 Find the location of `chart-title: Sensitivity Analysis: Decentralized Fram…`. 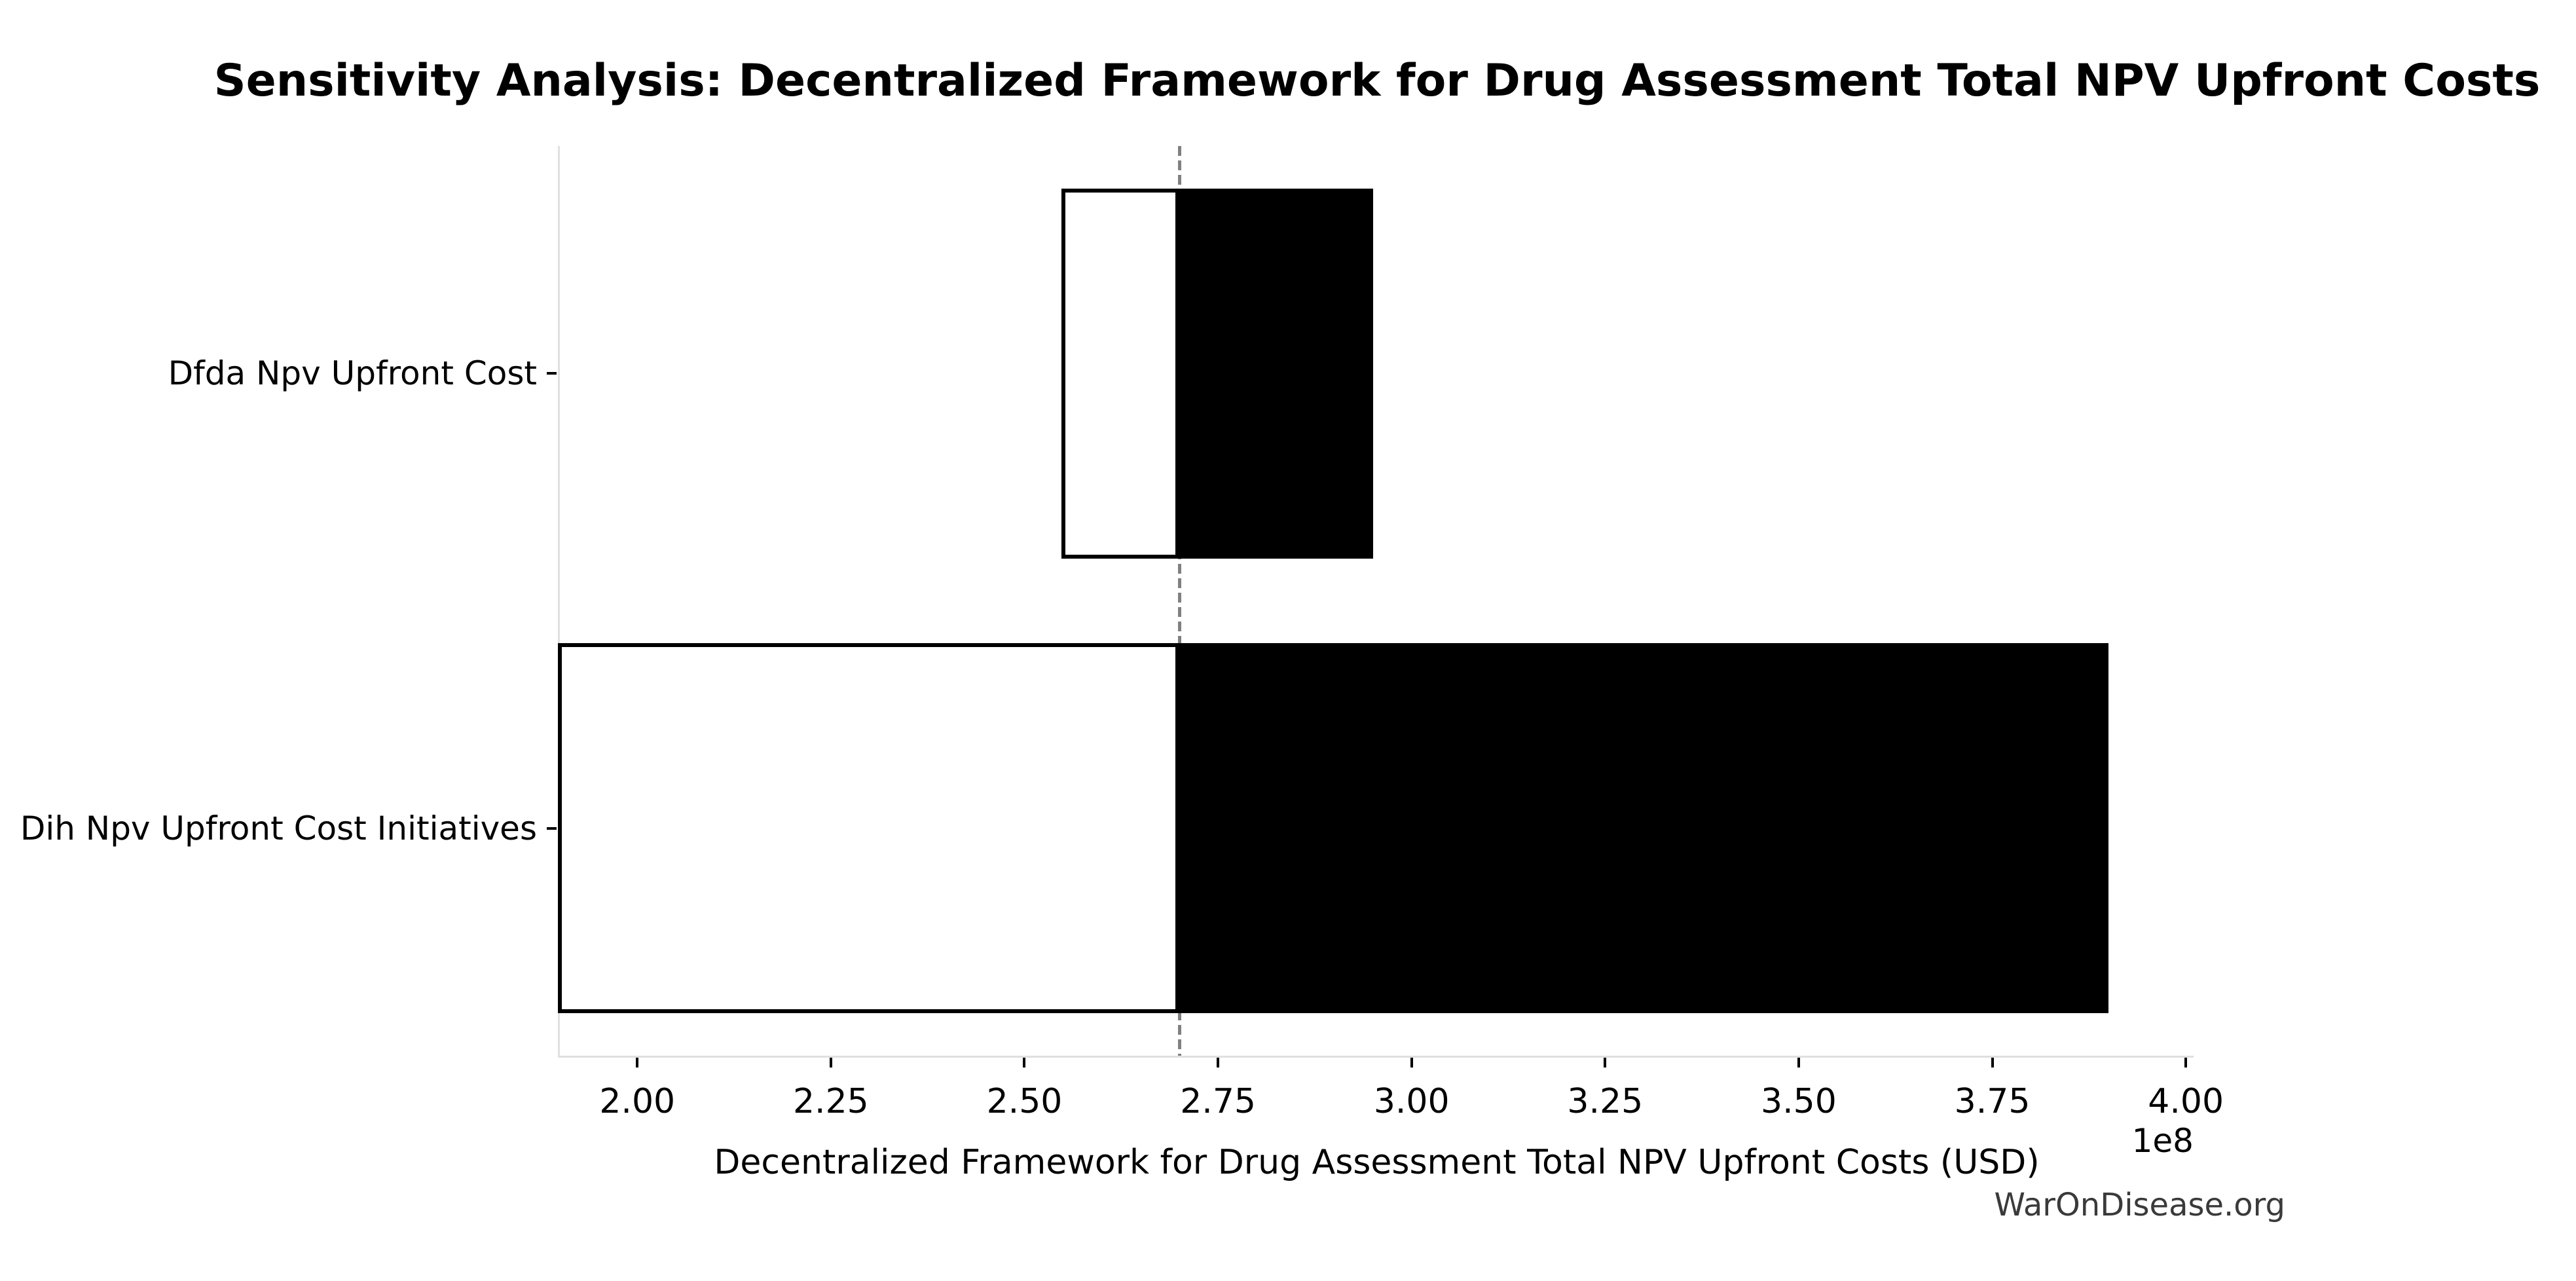

chart-title: Sensitivity Analysis: Decentralized Fram… is located at coordinates (1377, 81).